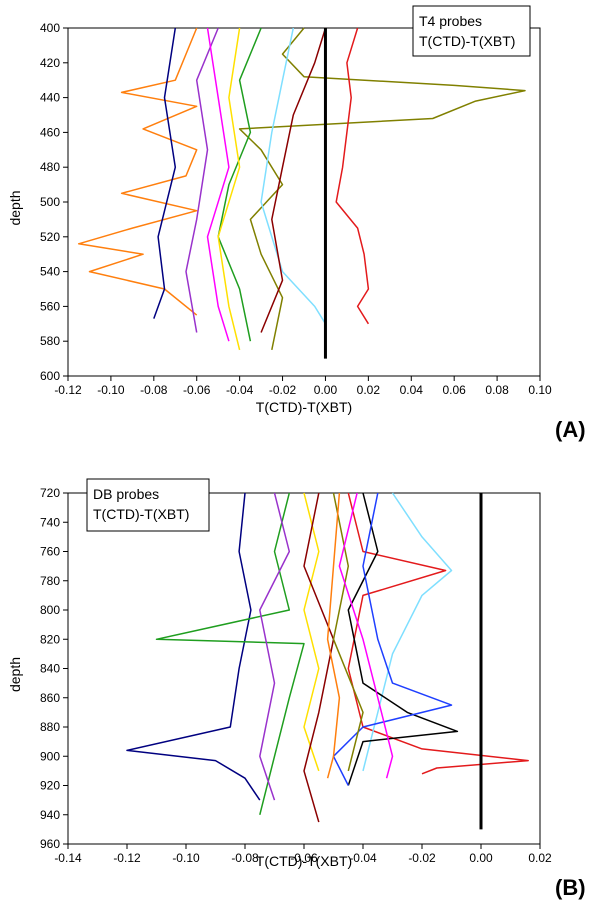  What do you see at coordinates (50, 639) in the screenshot?
I see `y-tick-label: 820` at bounding box center [50, 639].